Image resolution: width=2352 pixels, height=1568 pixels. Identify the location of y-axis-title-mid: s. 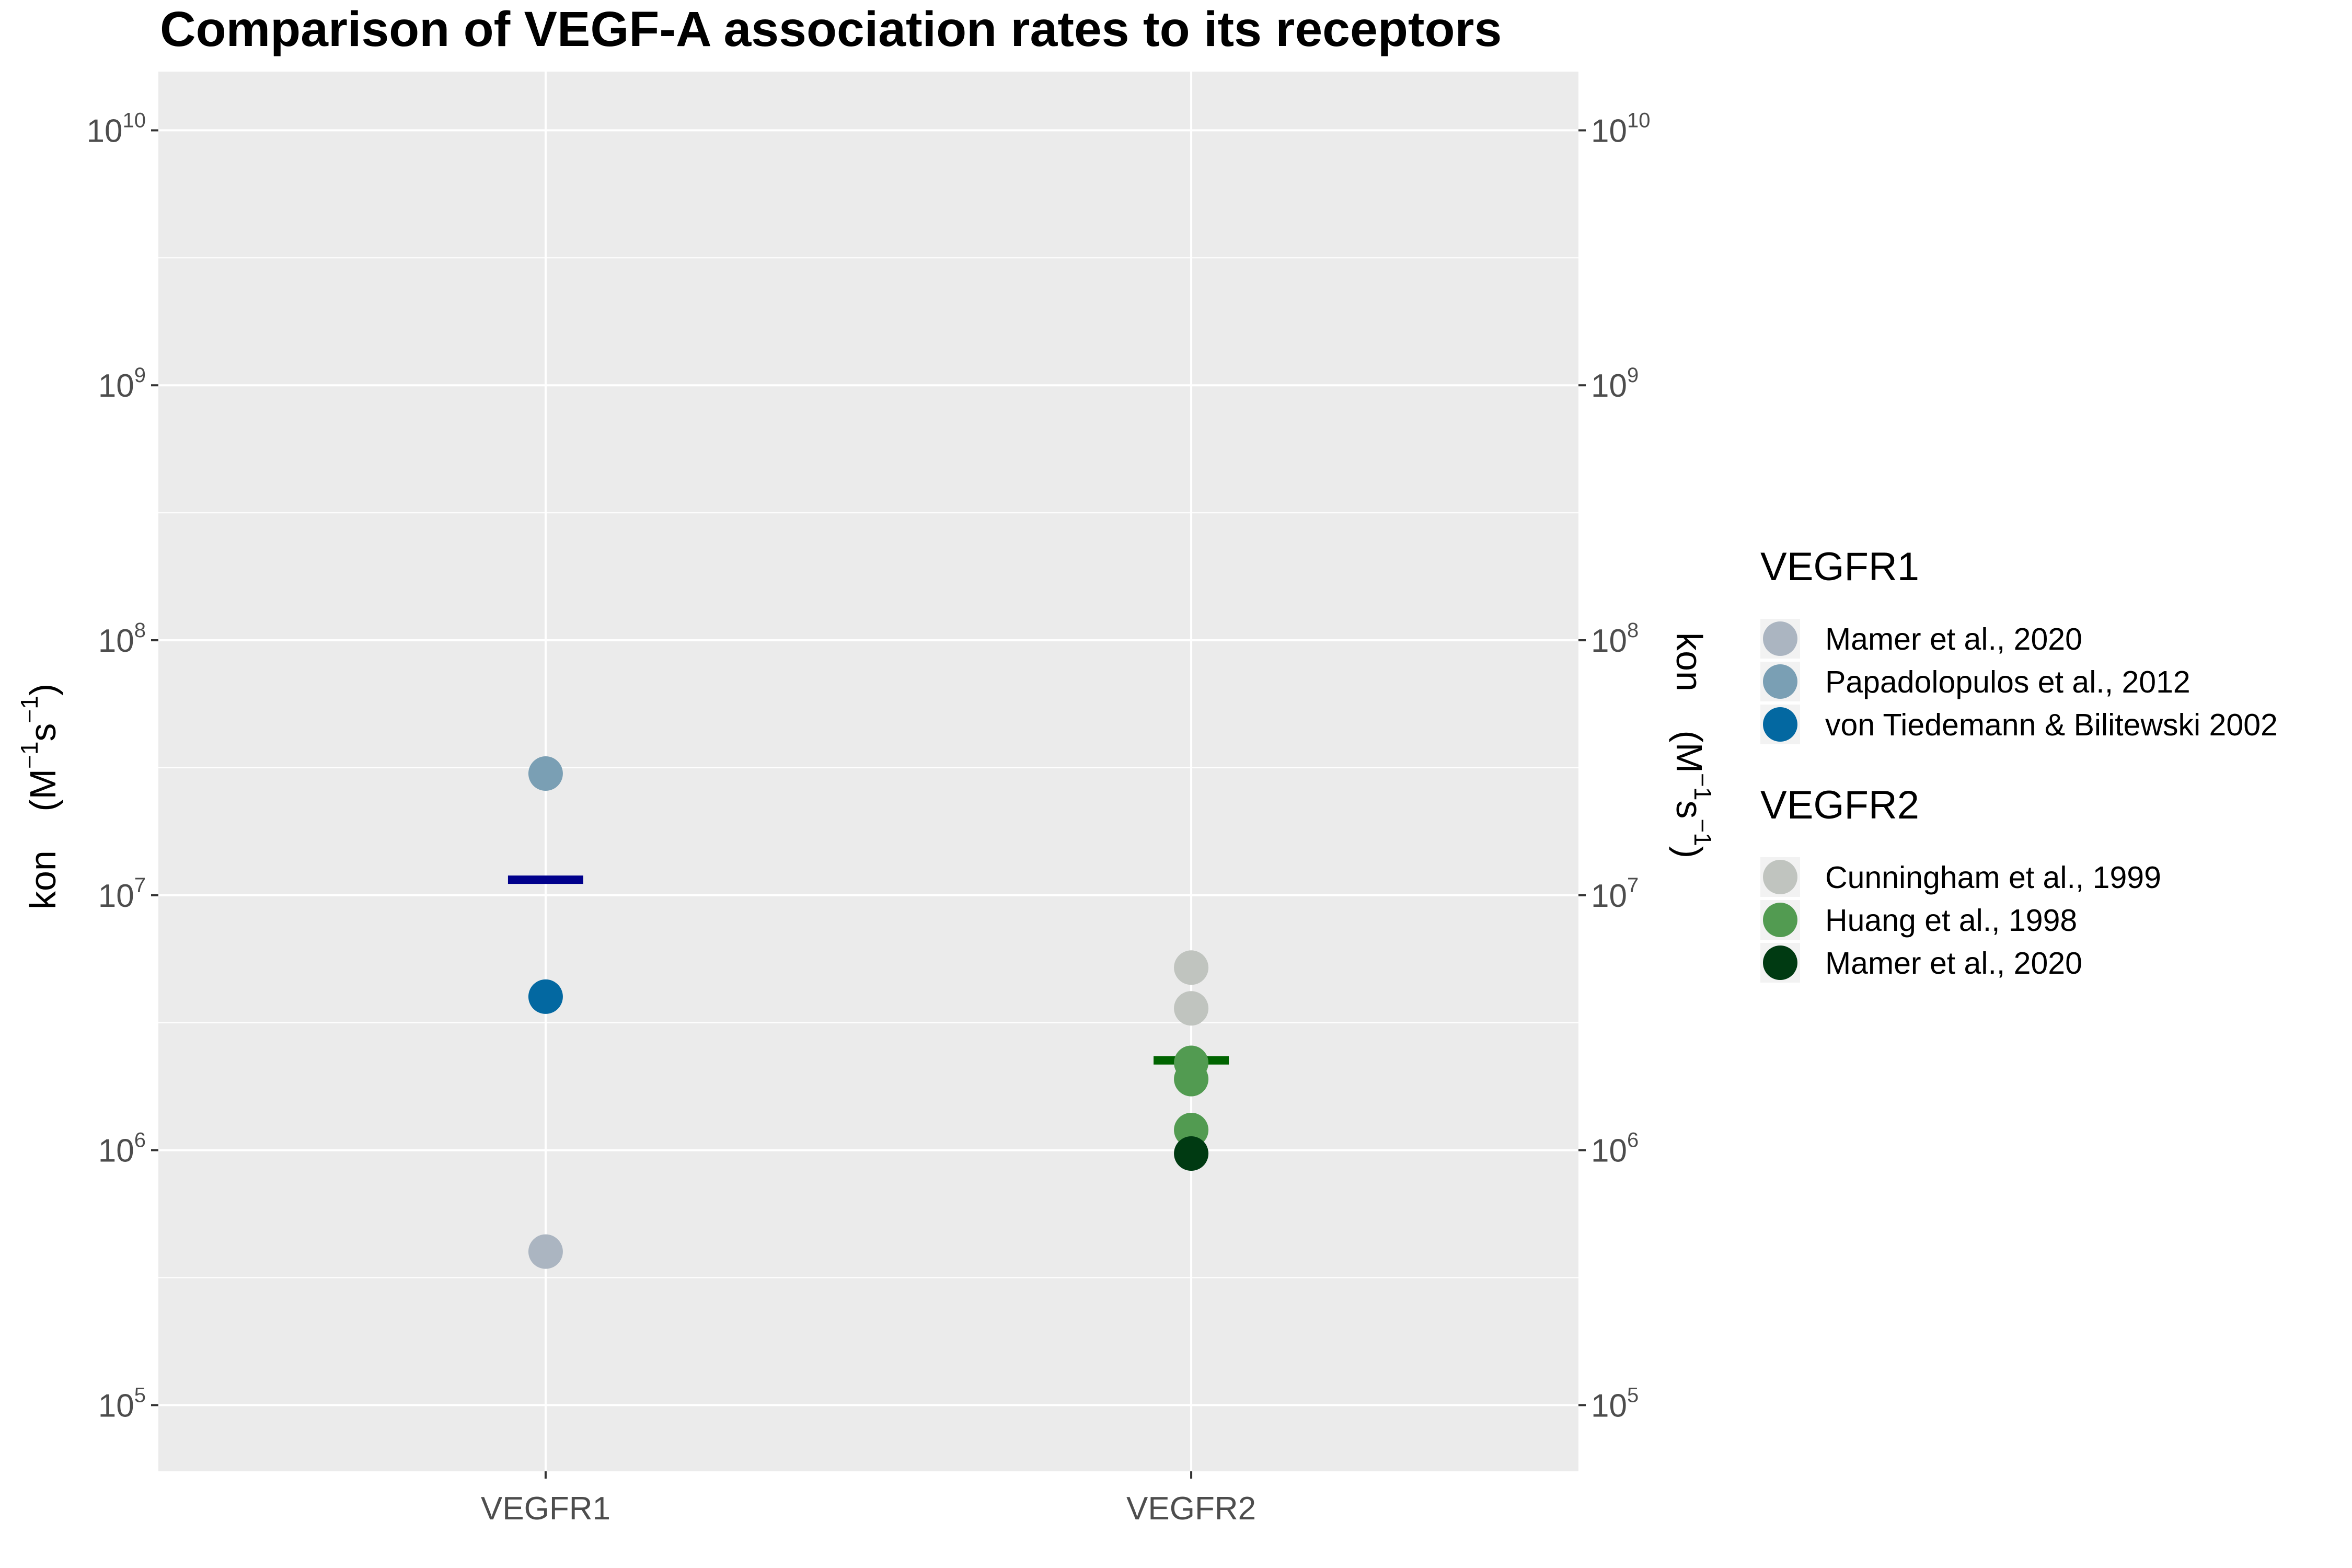
(42, 732).